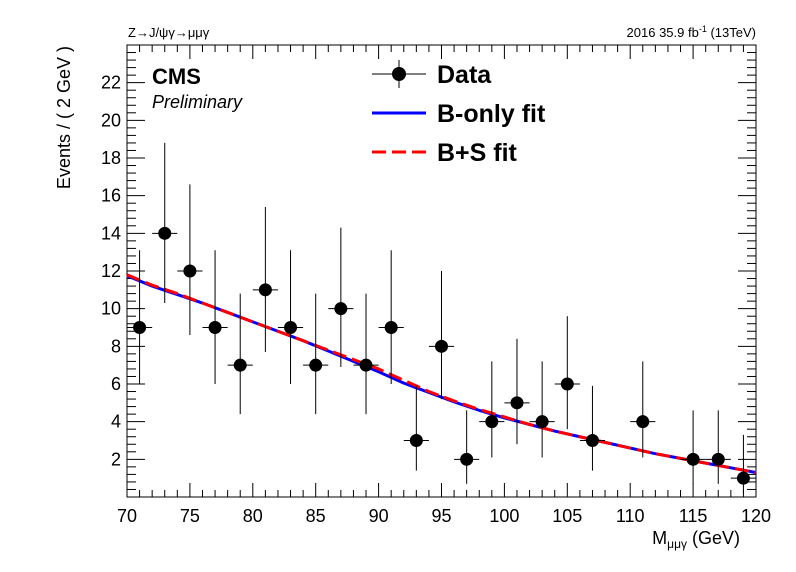 The image size is (796, 572). Describe the element at coordinates (111, 120) in the screenshot. I see `y-tick-label: 20` at that location.